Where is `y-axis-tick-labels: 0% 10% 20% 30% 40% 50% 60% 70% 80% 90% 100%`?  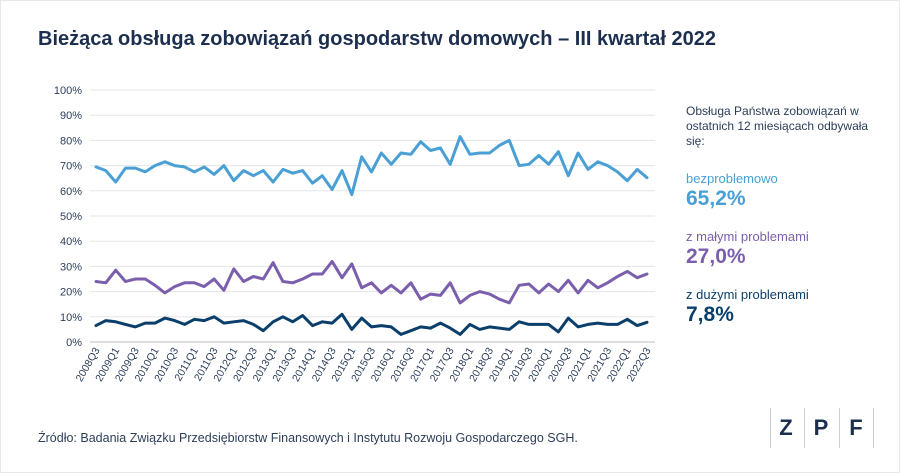
y-axis-tick-labels: 0% 10% 20% 30% 40% 50% 60% 70% 80% 90% 100% is located at coordinates (68, 217).